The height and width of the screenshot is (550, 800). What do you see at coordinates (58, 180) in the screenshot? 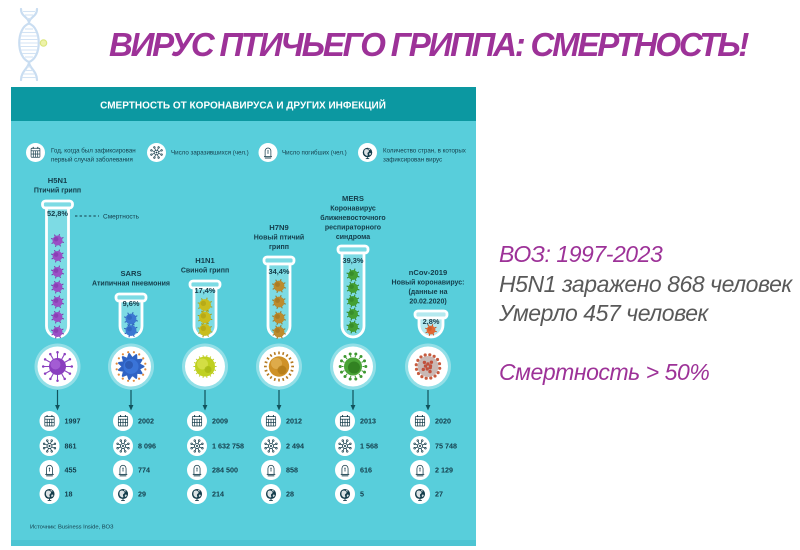
I see `svg-text: H5N1` at bounding box center [58, 180].